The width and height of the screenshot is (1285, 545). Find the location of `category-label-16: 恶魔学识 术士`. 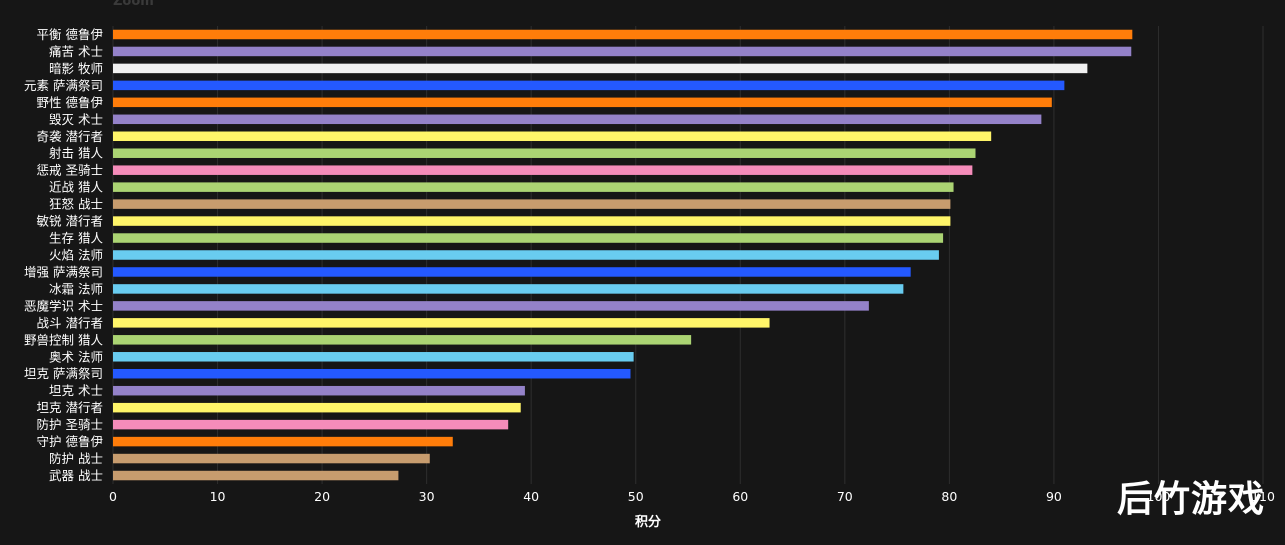

category-label-16: 恶魔学识 术士 is located at coordinates (63, 305).